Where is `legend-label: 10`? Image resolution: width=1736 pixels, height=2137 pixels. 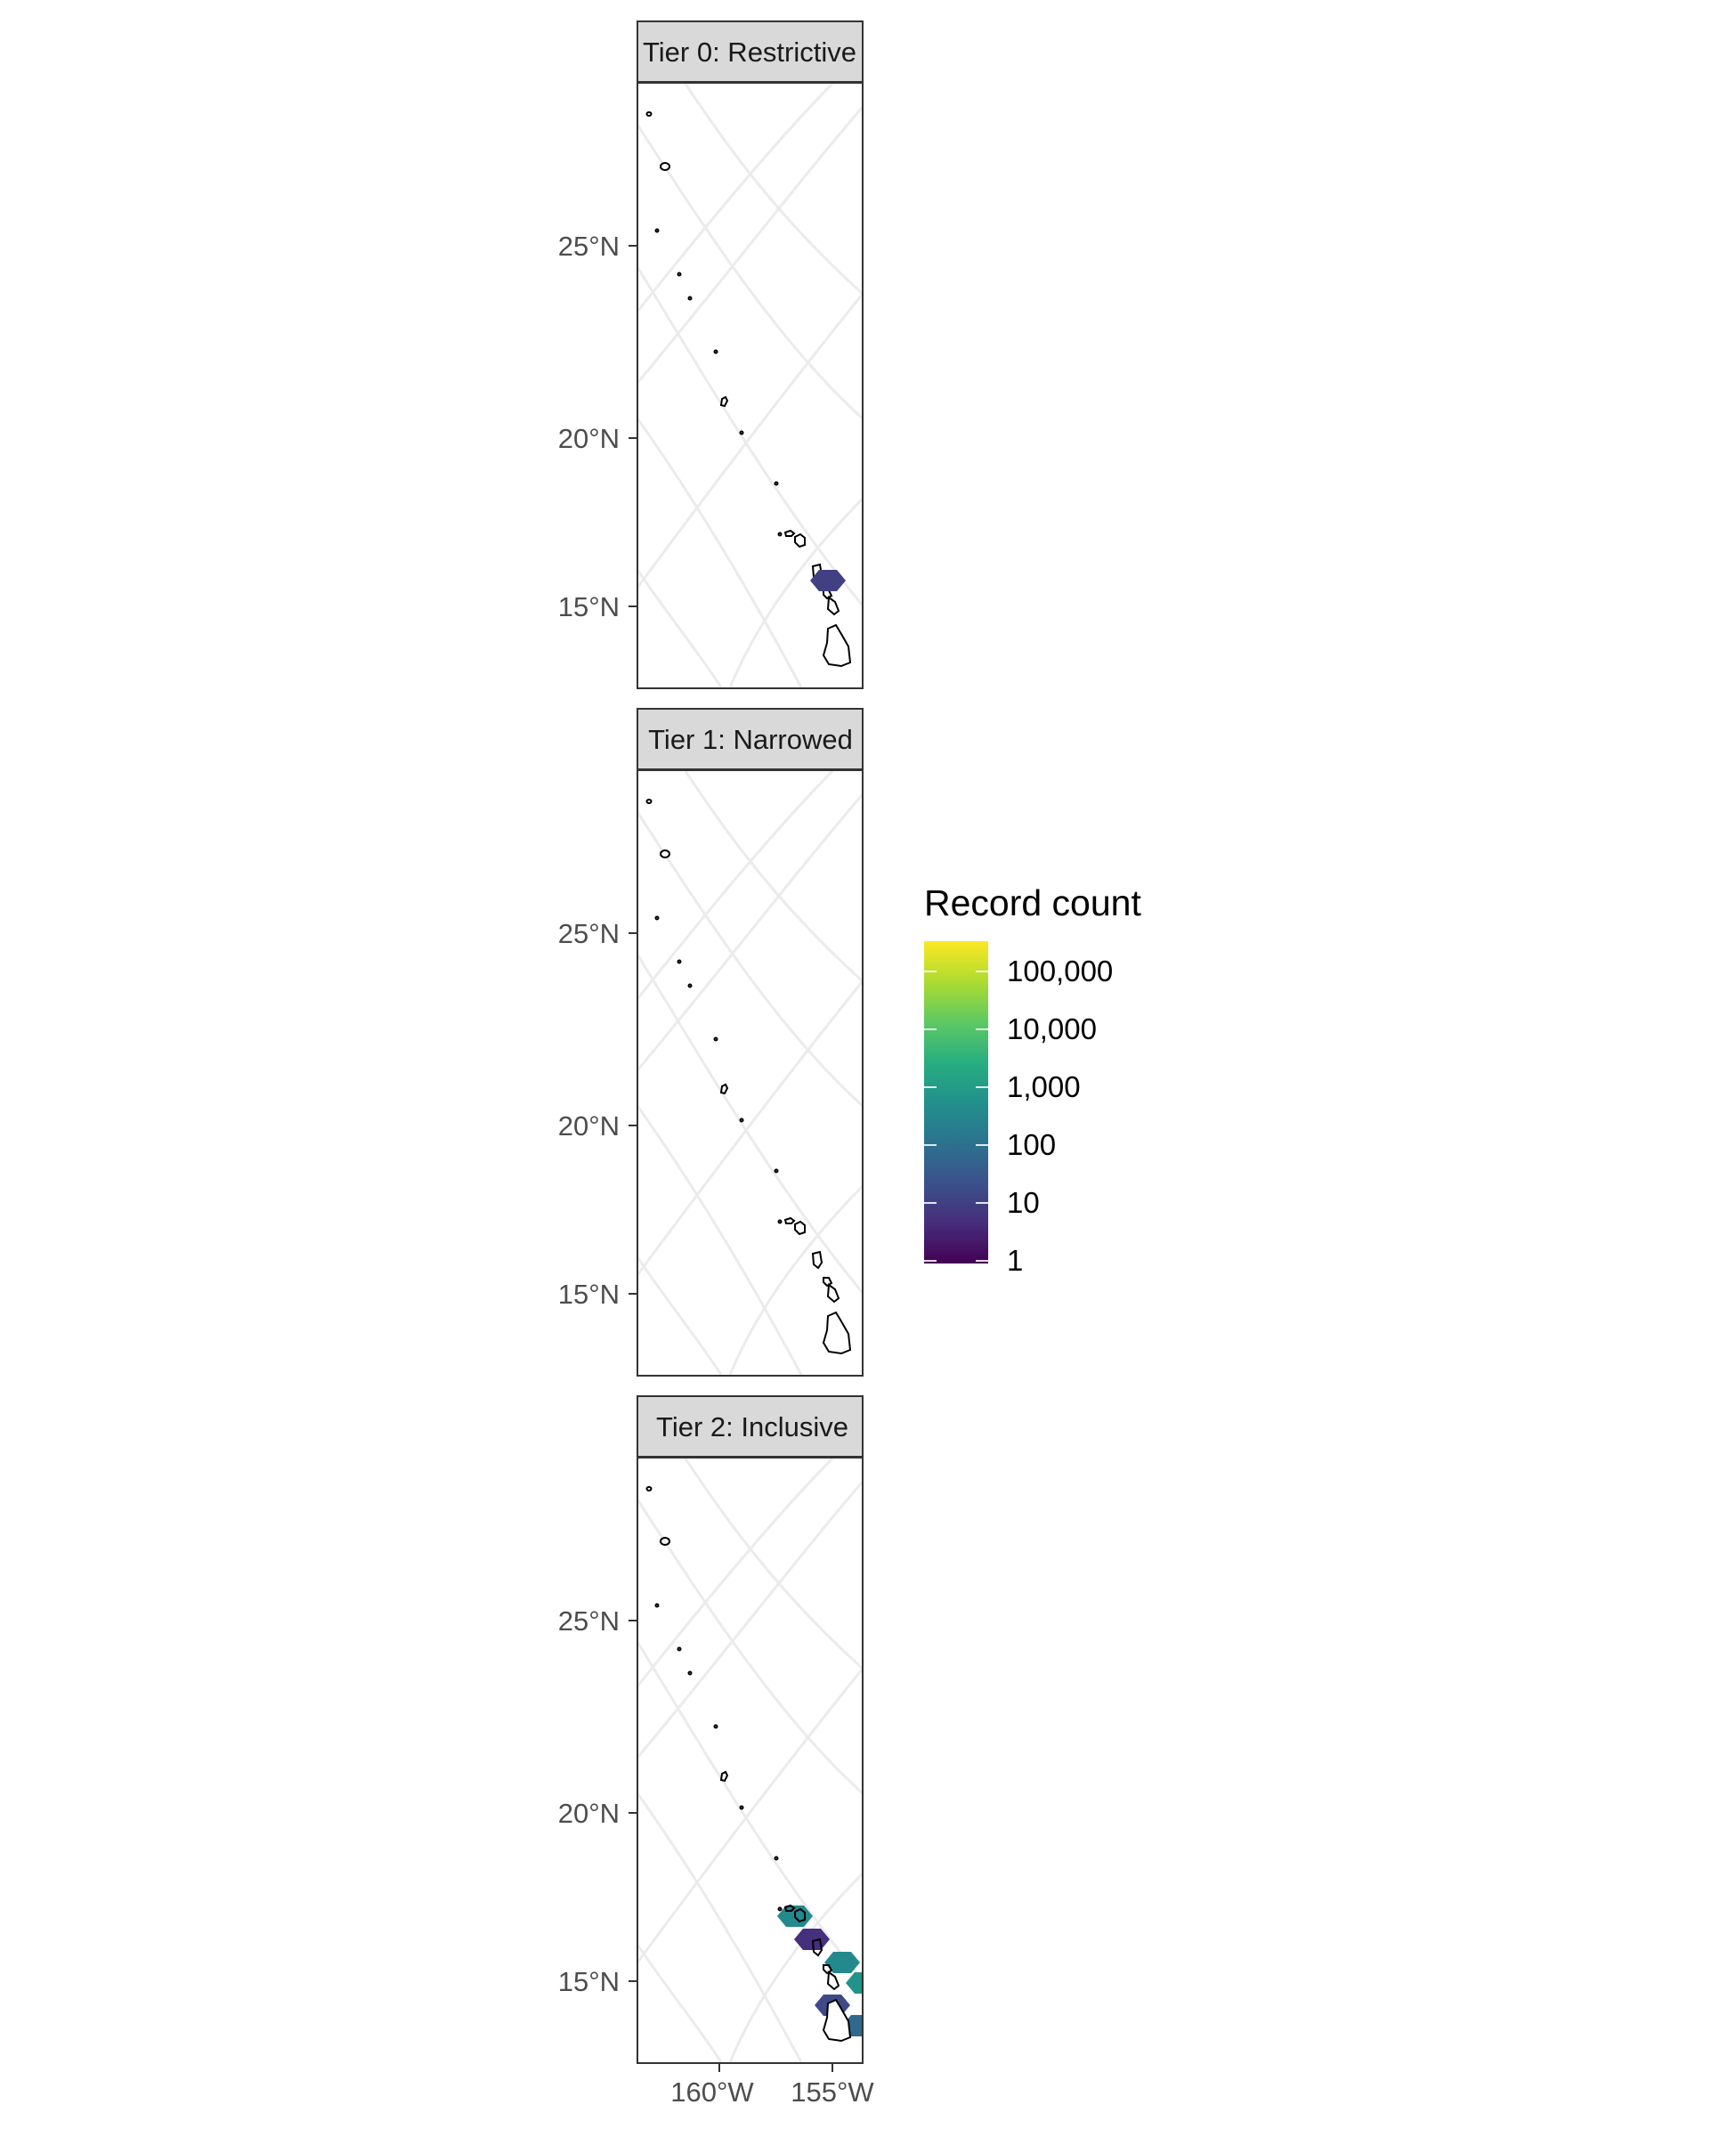 legend-label: 10 is located at coordinates (1024, 1202).